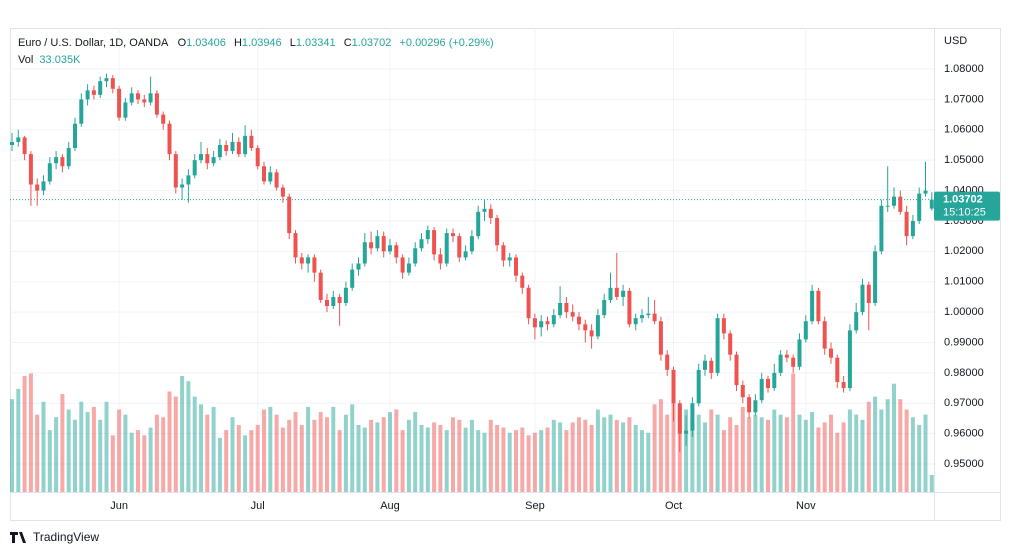 The width and height of the screenshot is (1012, 555). Describe the element at coordinates (964, 403) in the screenshot. I see `y-tick-label: 0.97000` at that location.